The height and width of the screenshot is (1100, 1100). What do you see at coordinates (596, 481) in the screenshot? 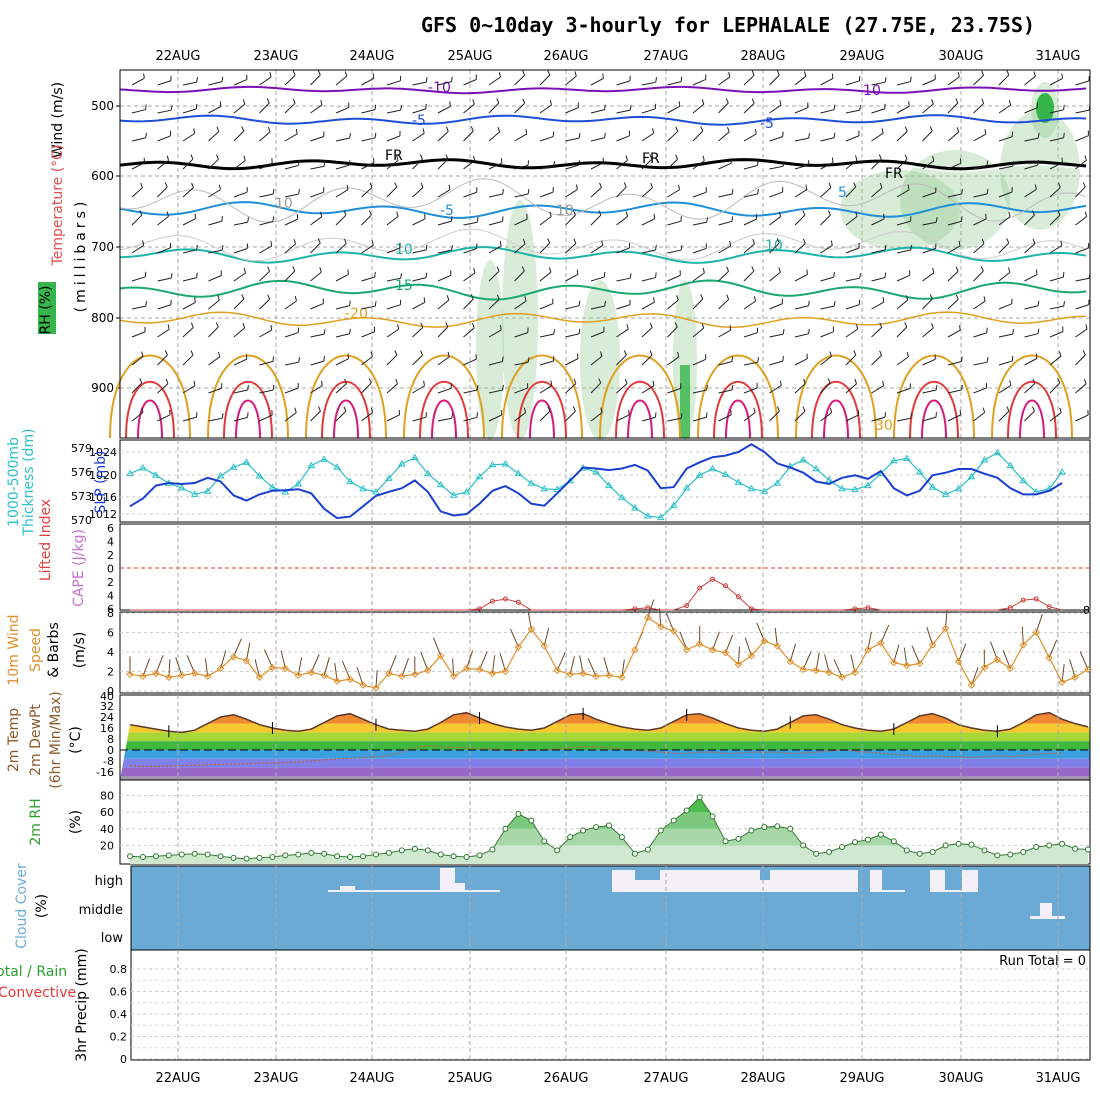
I see `slp-line` at bounding box center [596, 481].